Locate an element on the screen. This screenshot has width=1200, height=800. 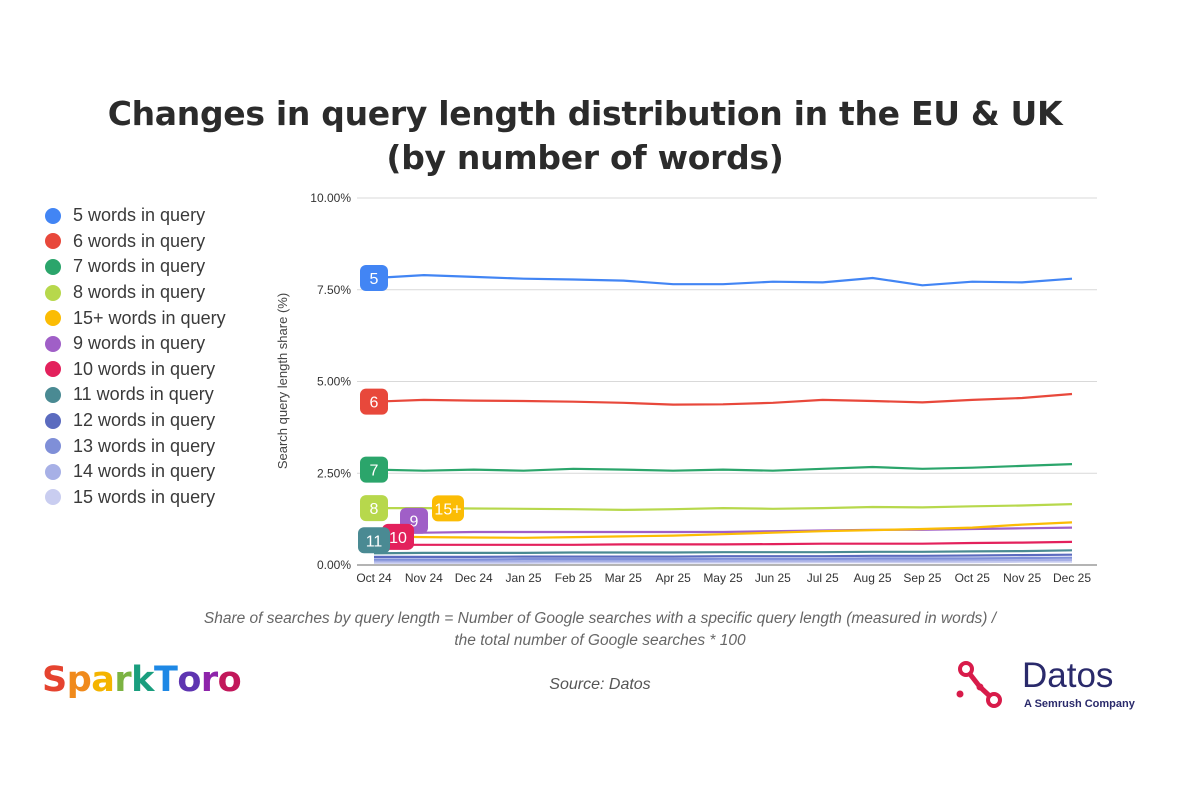
sparktoro-logo: SparkToro is located at coordinates (142, 680).